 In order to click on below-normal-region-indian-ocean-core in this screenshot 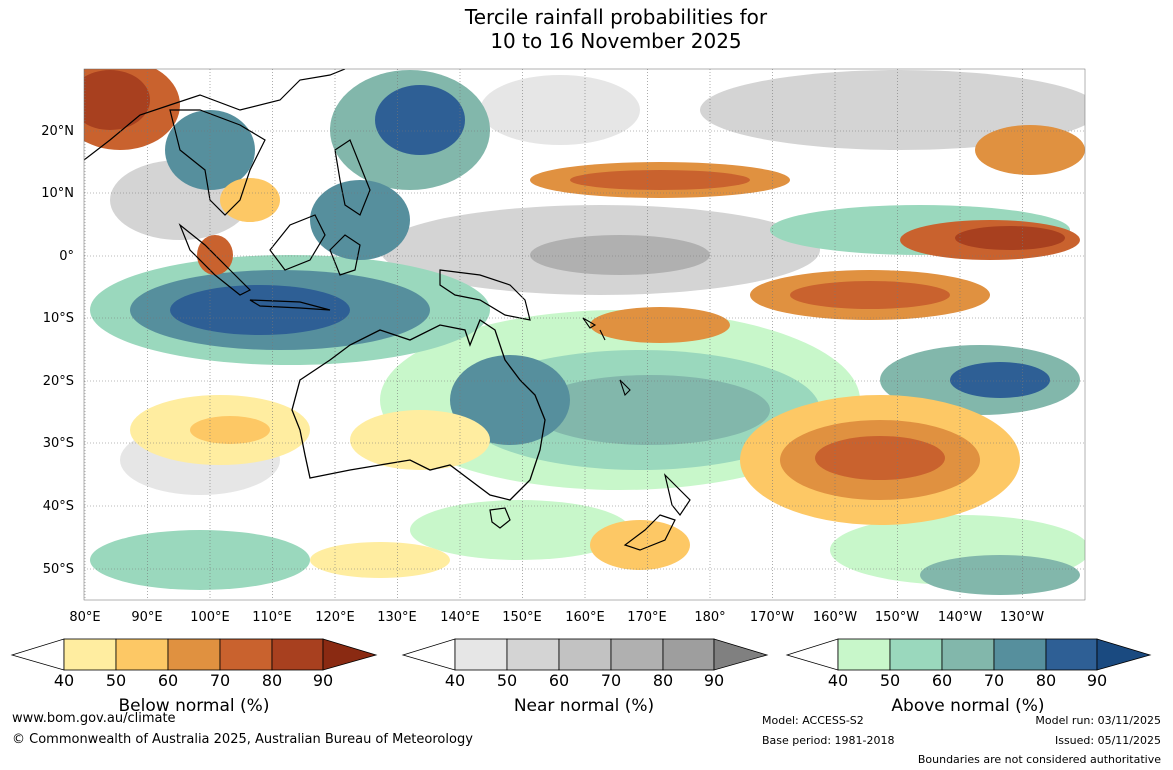, I will do `click(230, 430)`.